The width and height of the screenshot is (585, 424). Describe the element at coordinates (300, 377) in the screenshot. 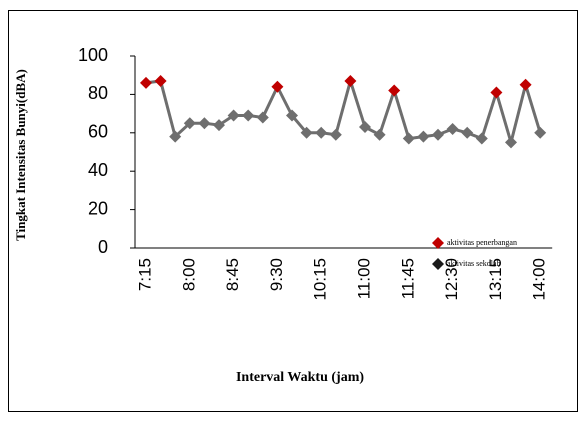

I see `x-axis-label: Interval Waktu (jam)` at that location.